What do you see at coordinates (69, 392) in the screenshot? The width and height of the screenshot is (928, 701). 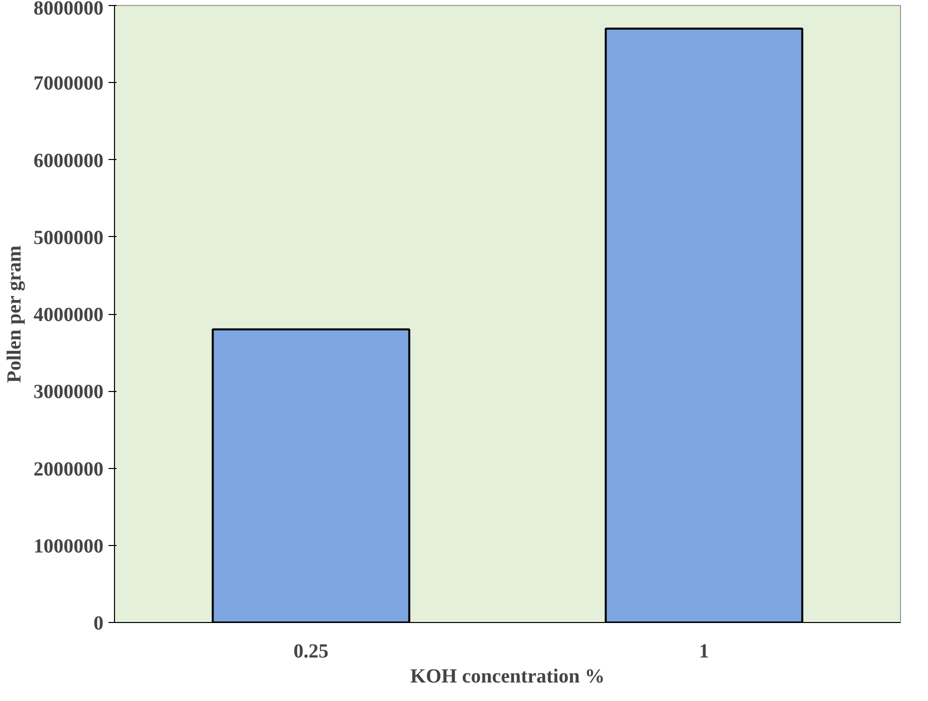 I see `y-tick-label: 3000000` at bounding box center [69, 392].